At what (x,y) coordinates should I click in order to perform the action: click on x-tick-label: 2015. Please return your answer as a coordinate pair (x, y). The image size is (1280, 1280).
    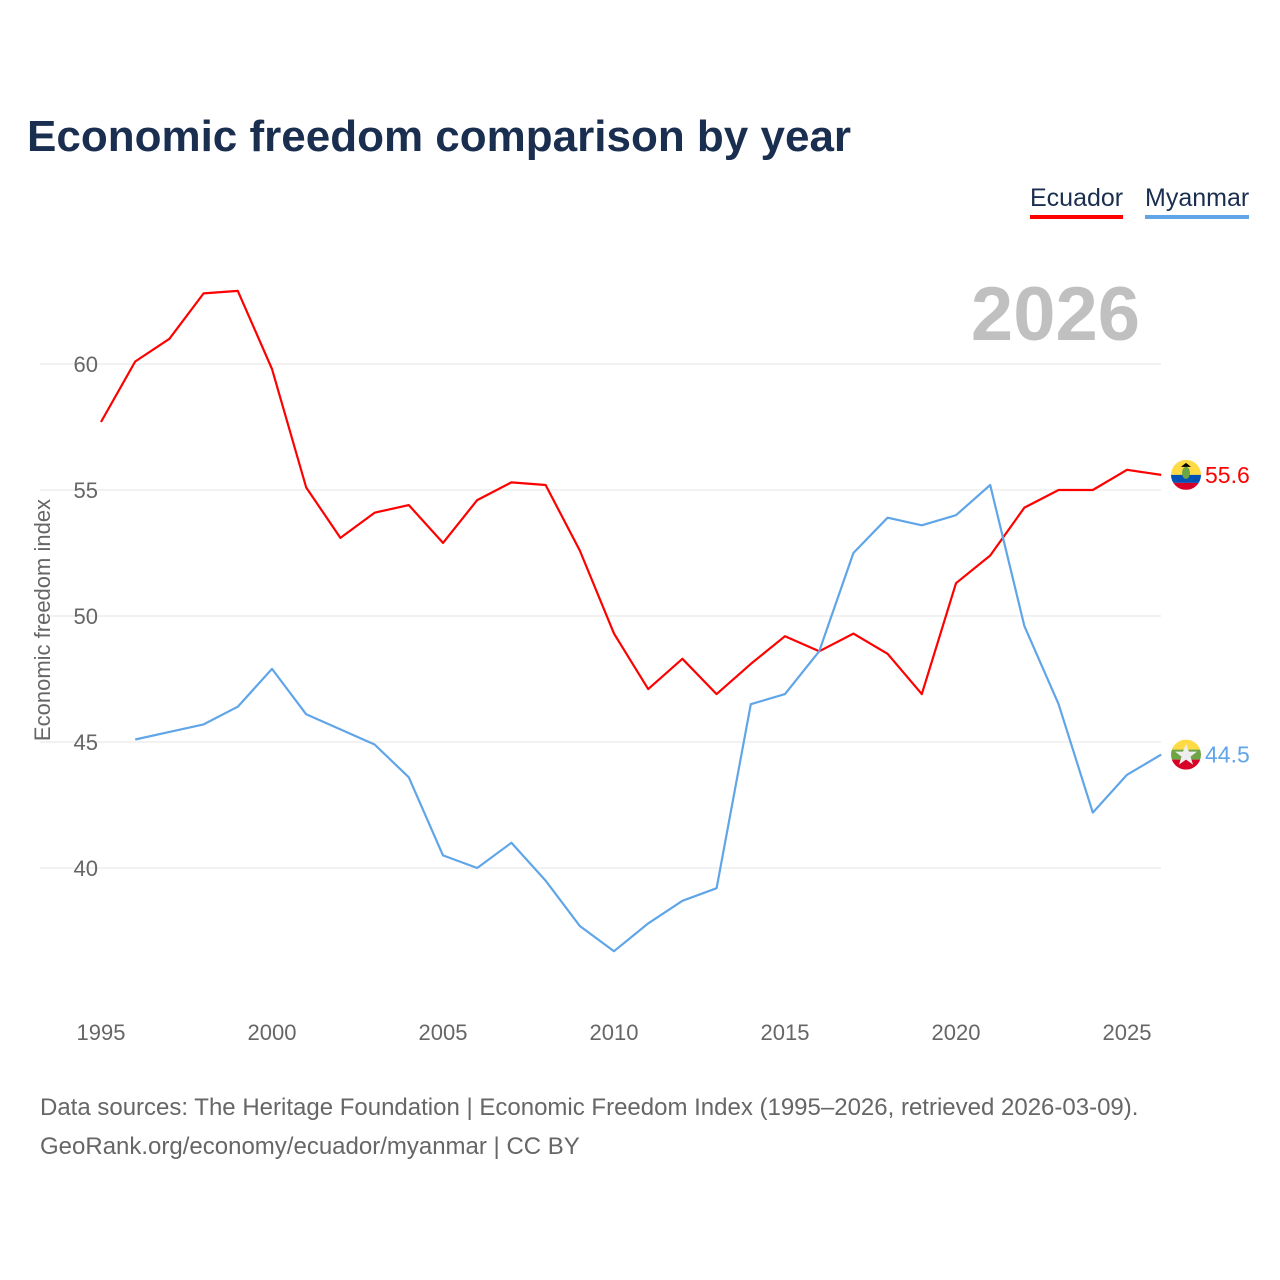
    Looking at the image, I should click on (785, 1032).